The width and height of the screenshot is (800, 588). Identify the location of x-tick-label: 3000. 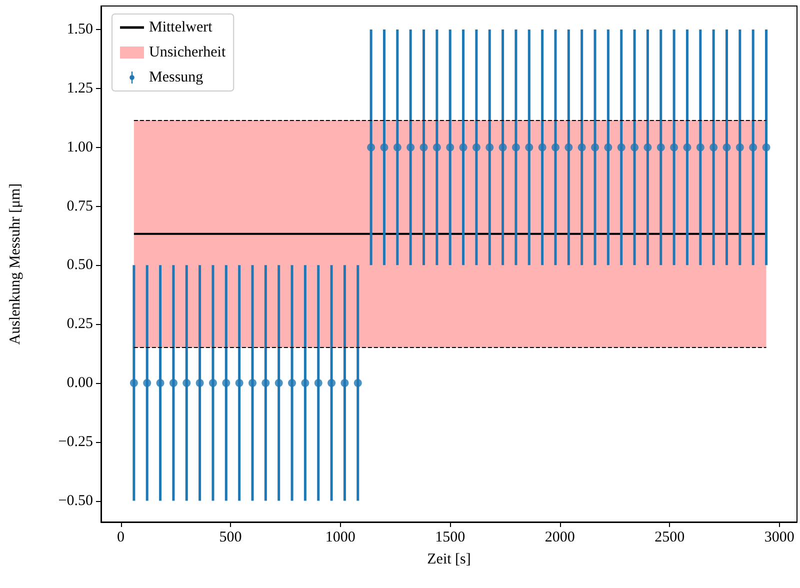
(779, 538).